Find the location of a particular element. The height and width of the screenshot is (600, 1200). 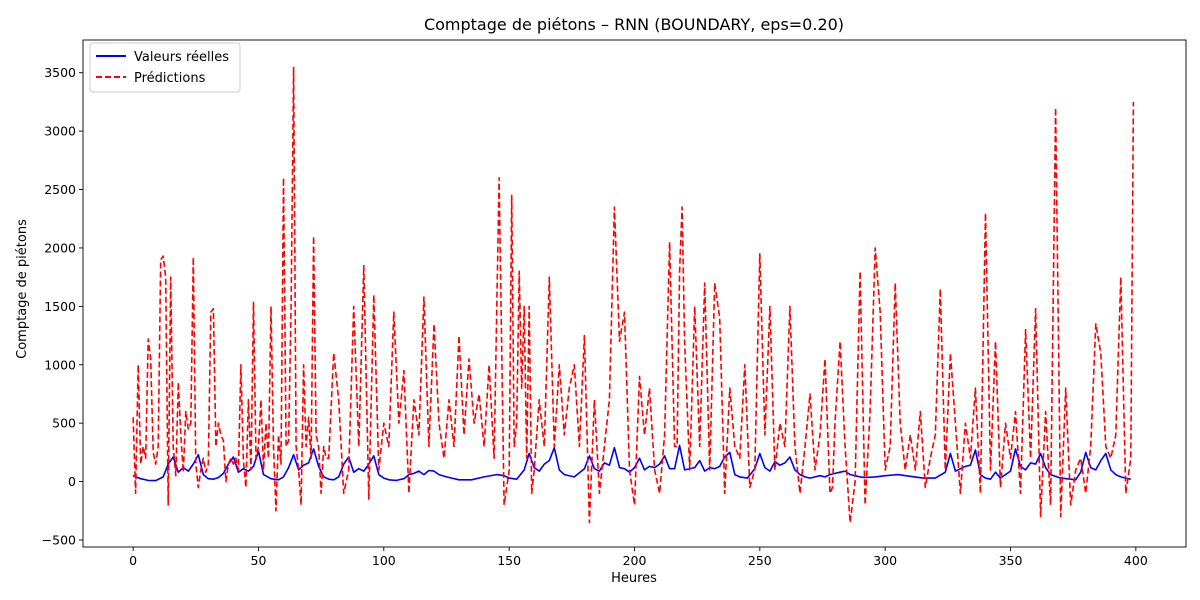

y-tick-label: 2500 is located at coordinates (60, 189).